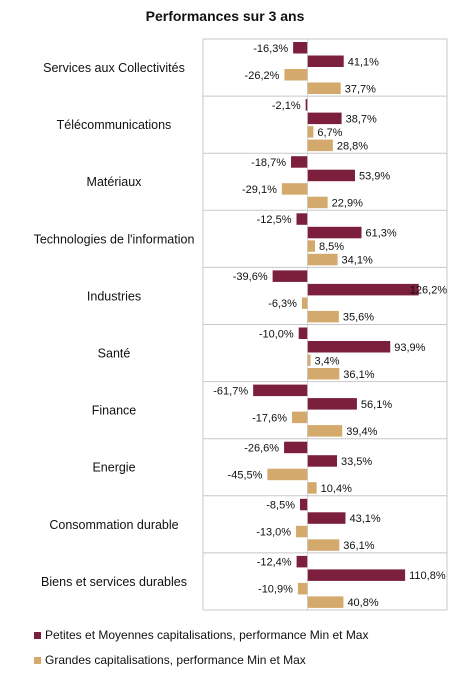 The height and width of the screenshot is (677, 450). Describe the element at coordinates (327, 361) in the screenshot. I see `data-label-gc-min-sante: 3,4%` at that location.